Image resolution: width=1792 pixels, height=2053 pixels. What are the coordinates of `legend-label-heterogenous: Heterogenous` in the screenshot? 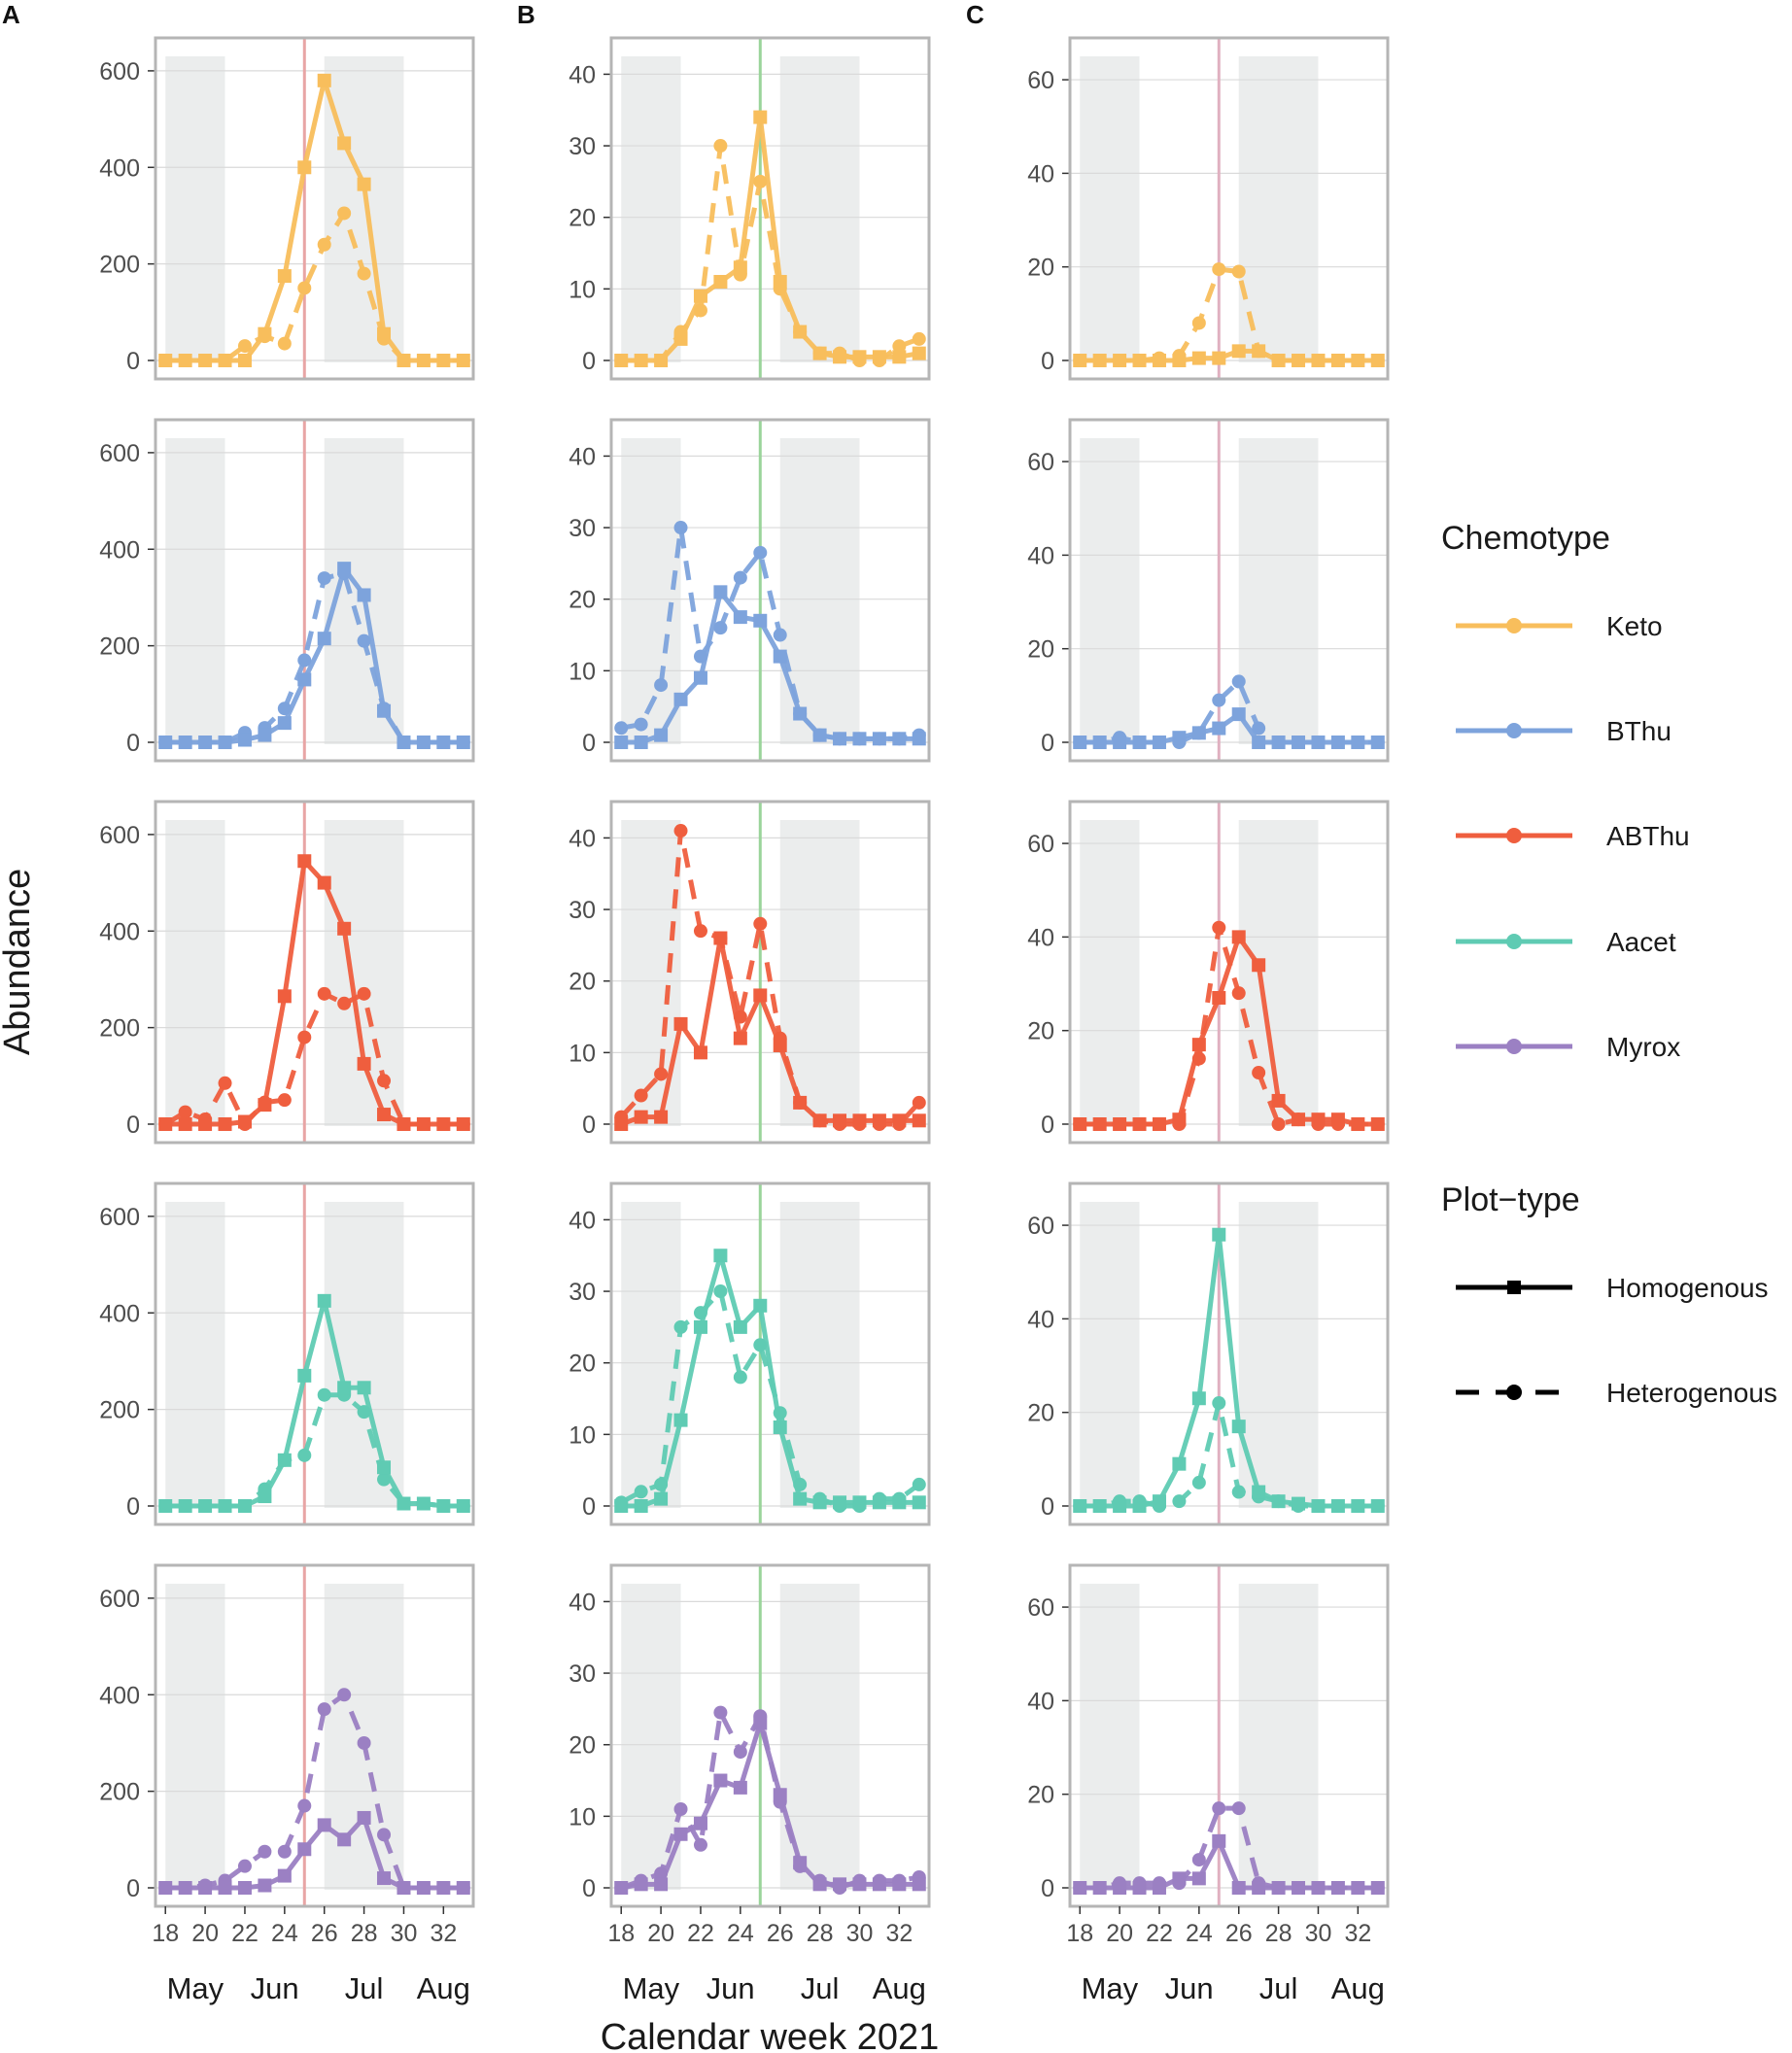 It's located at (1691, 1393).